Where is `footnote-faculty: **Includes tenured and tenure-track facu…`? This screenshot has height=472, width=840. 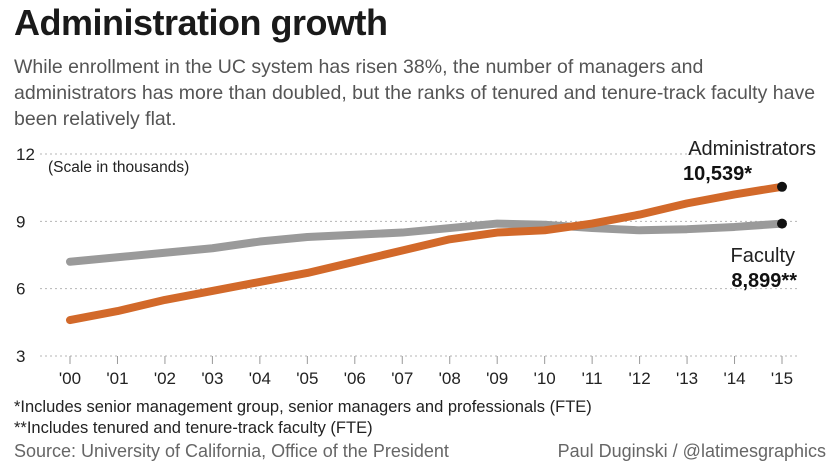
footnote-faculty: **Includes tenured and tenure-track facu… is located at coordinates (193, 428).